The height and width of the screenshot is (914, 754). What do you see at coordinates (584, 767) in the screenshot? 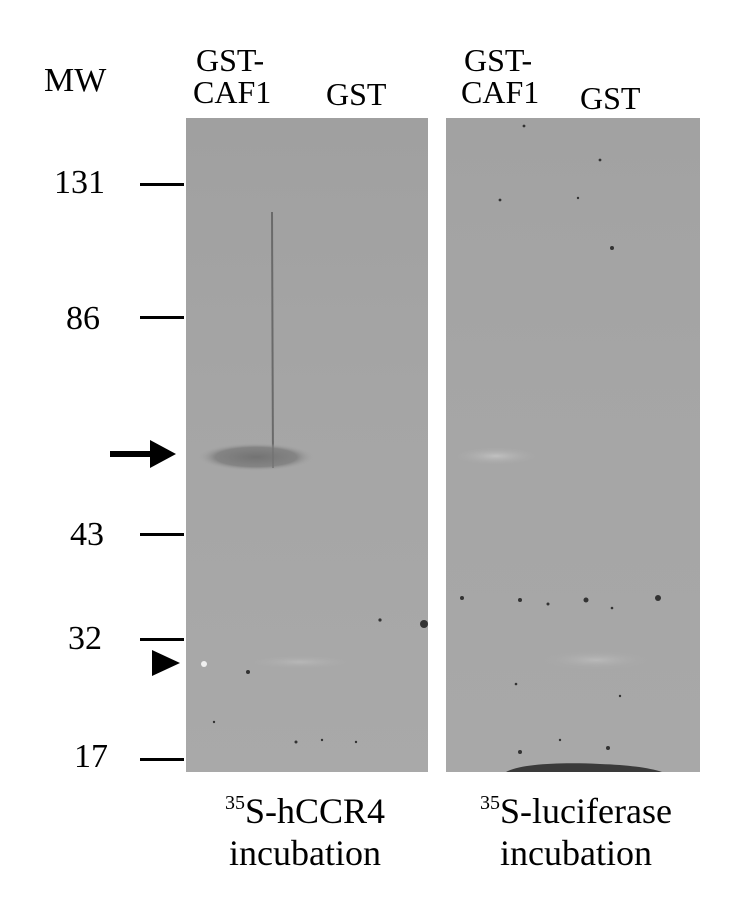
I see `bottom-smear` at bounding box center [584, 767].